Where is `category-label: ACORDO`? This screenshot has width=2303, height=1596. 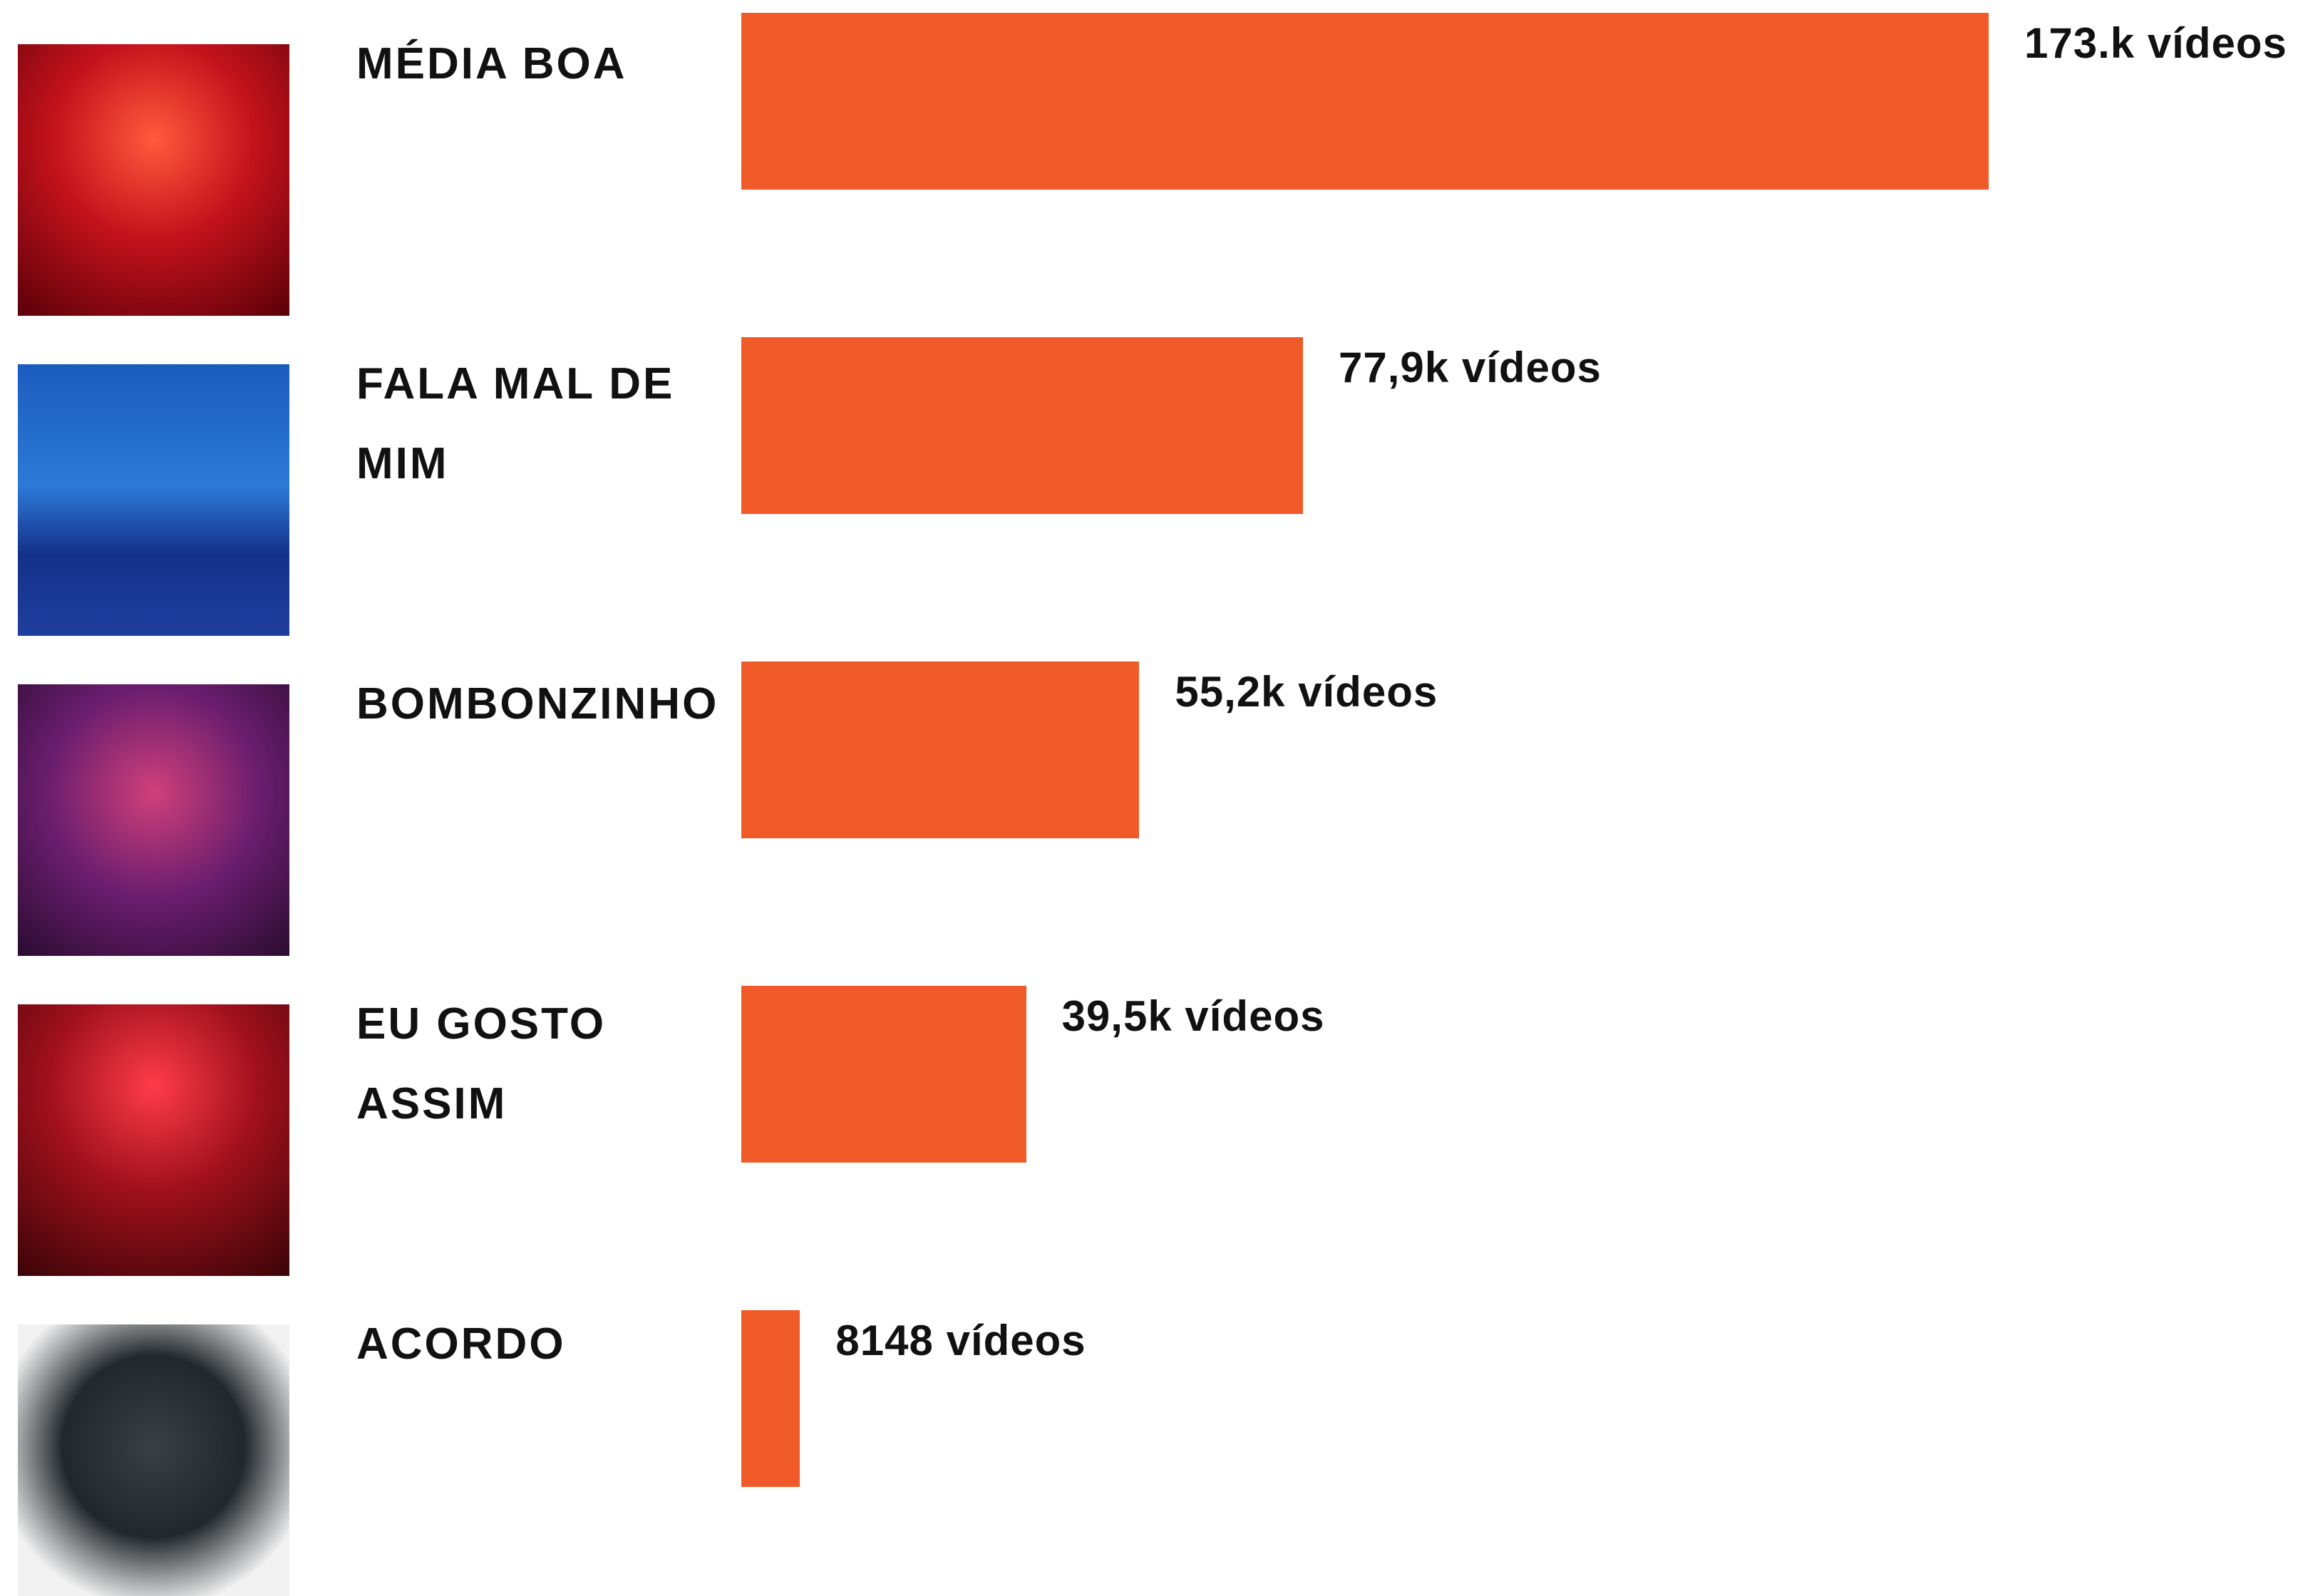
category-label: ACORDO is located at coordinates (461, 1344).